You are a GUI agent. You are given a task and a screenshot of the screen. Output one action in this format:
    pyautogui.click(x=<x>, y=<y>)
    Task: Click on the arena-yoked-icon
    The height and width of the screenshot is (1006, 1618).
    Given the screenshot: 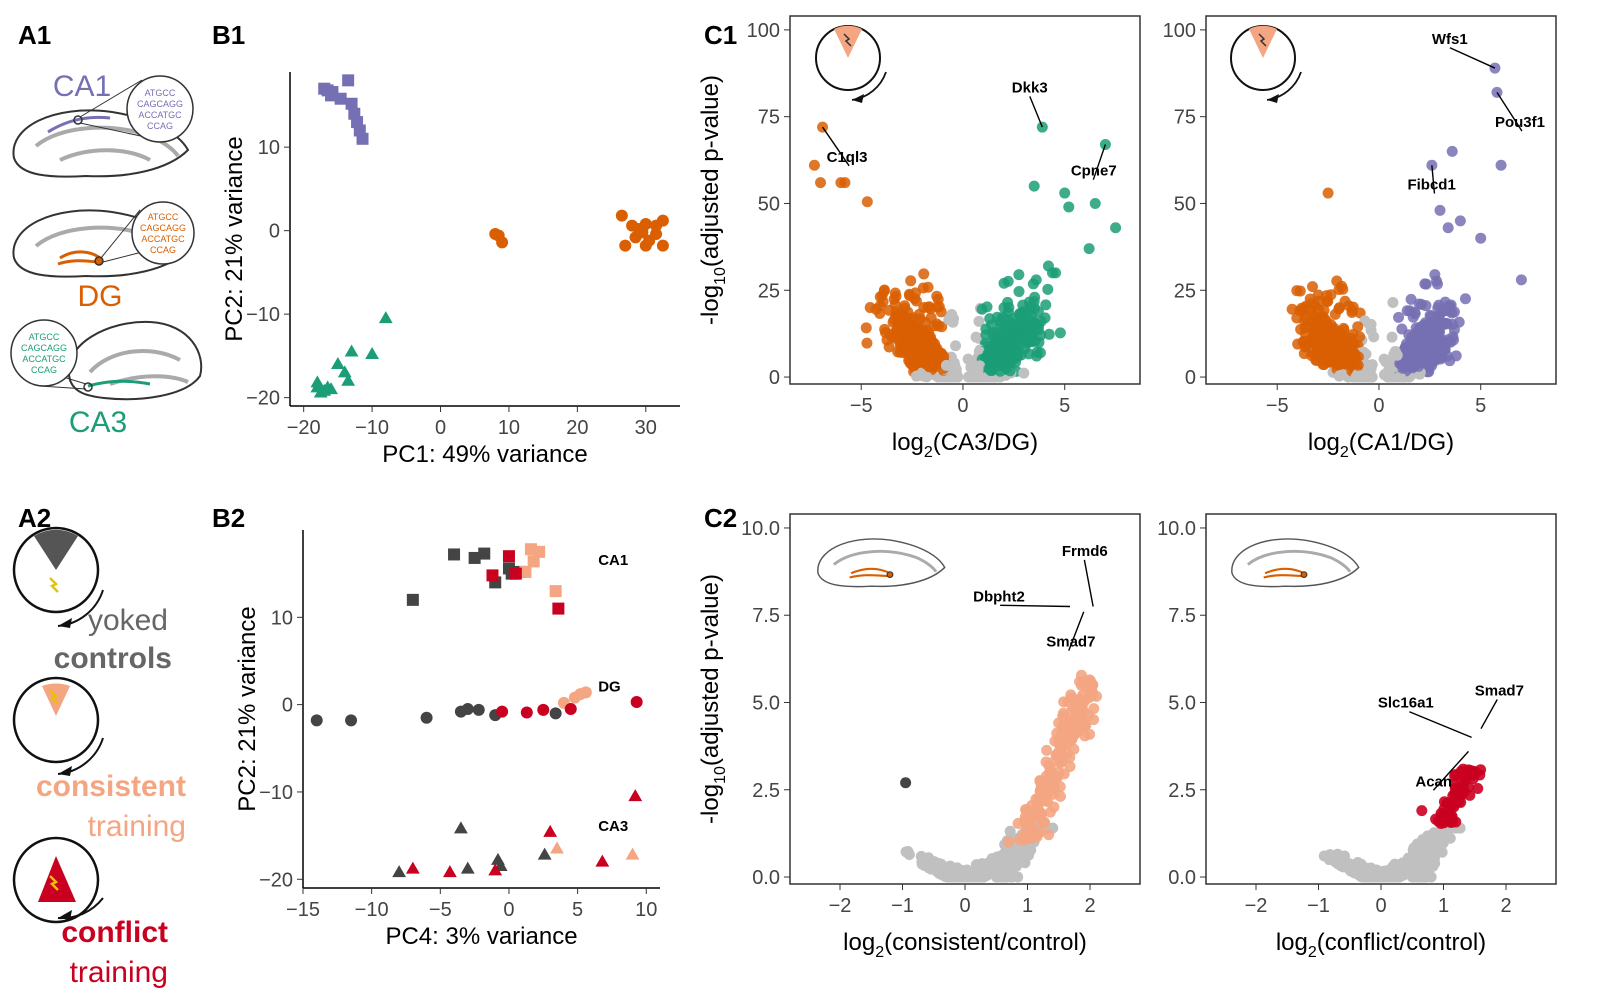 What is the action you would take?
    pyautogui.click(x=58, y=577)
    